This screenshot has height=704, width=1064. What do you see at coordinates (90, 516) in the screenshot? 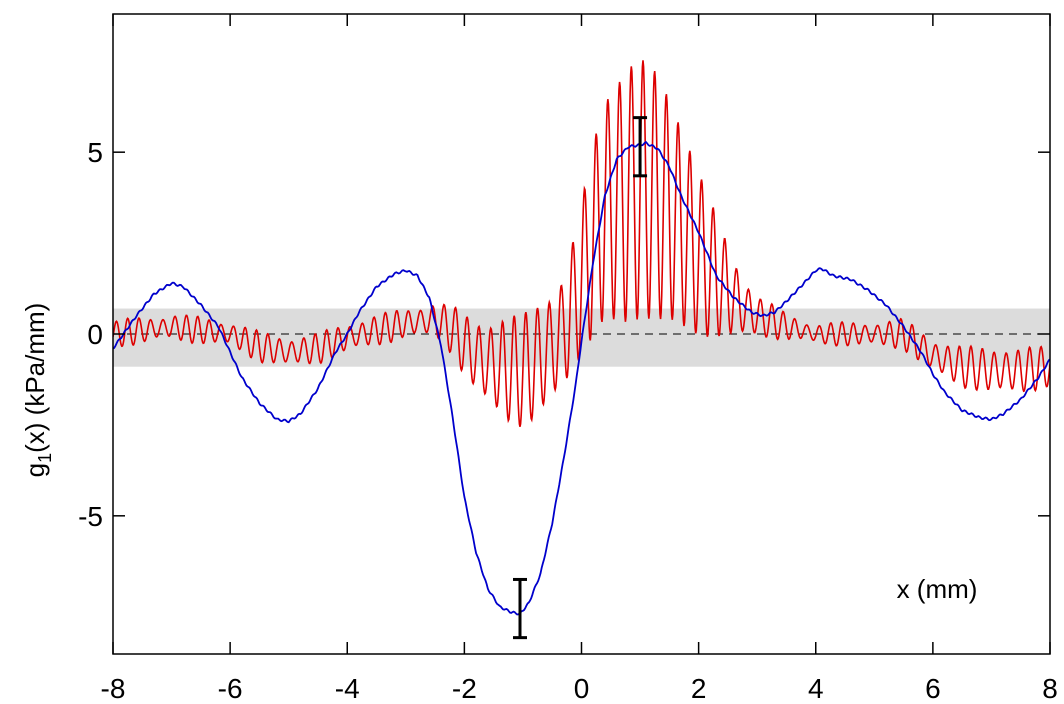
I see `y-tick-label: -5` at bounding box center [90, 516].